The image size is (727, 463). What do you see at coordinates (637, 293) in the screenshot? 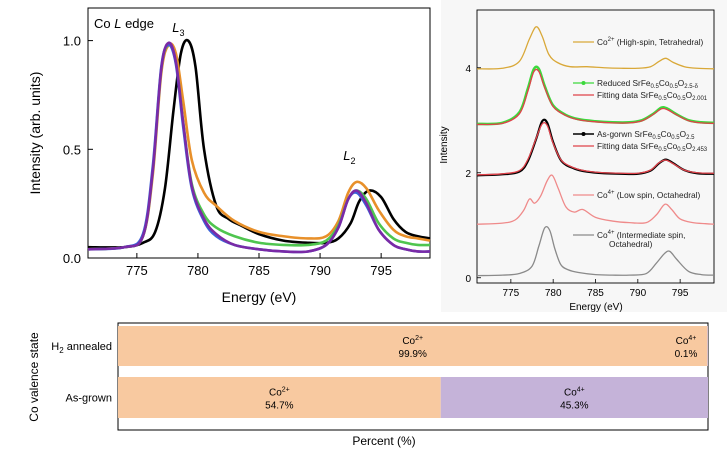
I see `panel-b-x-tick-label: 790` at bounding box center [637, 293].